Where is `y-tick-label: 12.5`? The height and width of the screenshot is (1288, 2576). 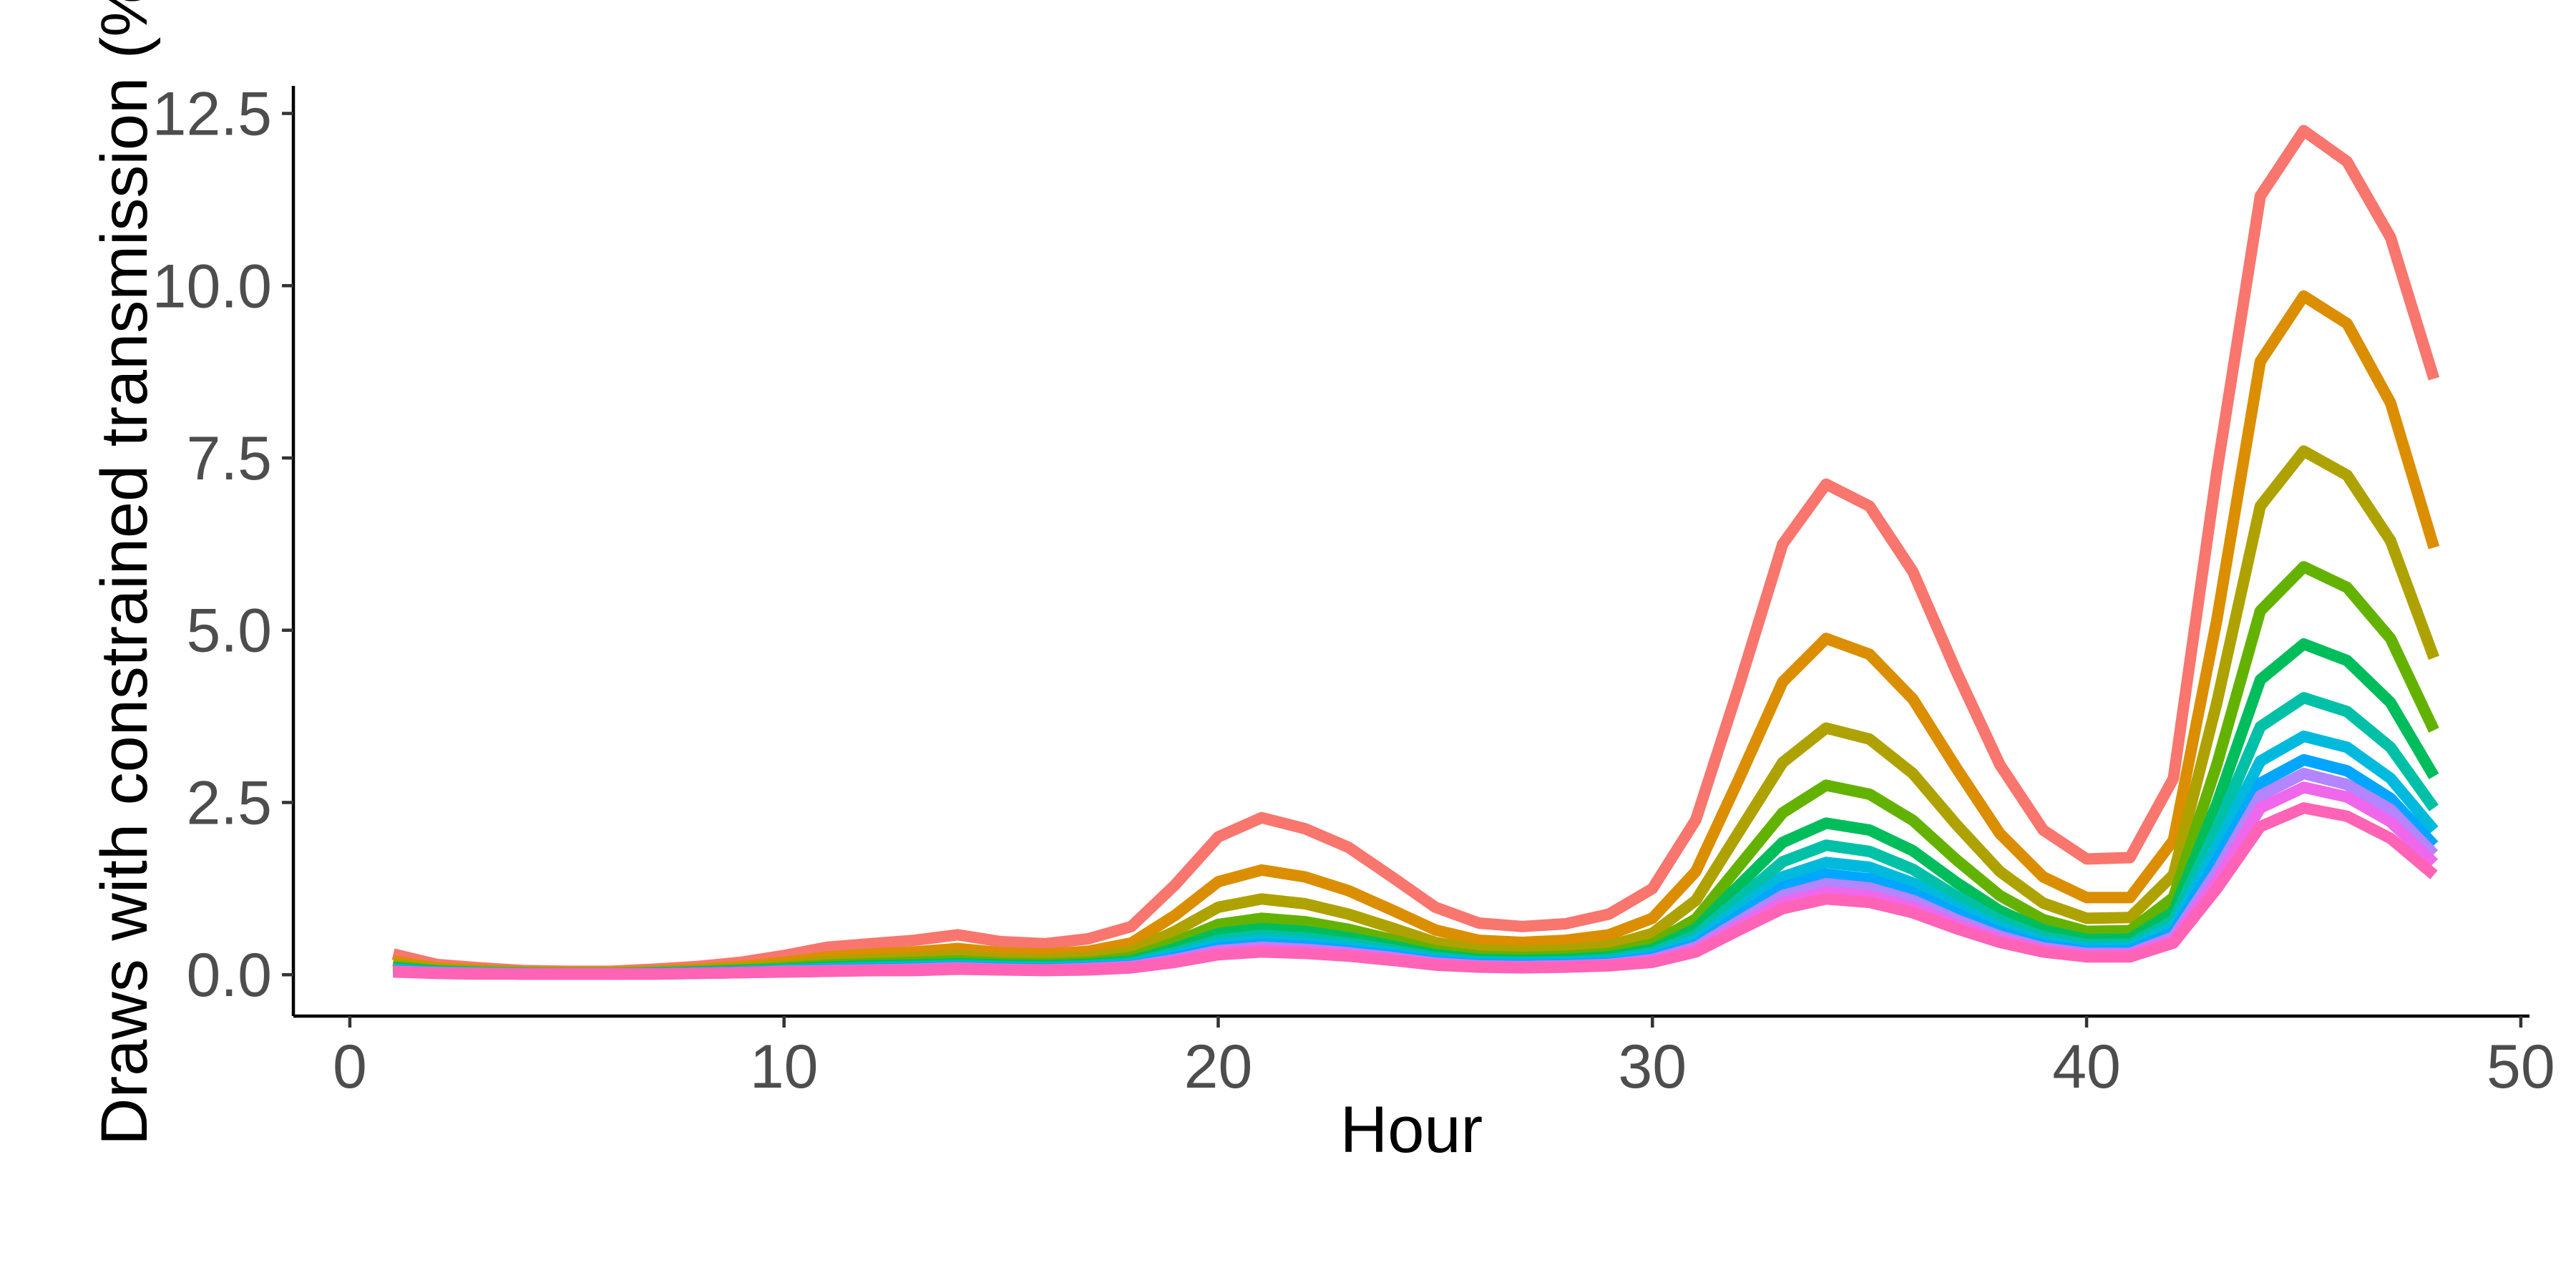
y-tick-label: 12.5 is located at coordinates (212, 114).